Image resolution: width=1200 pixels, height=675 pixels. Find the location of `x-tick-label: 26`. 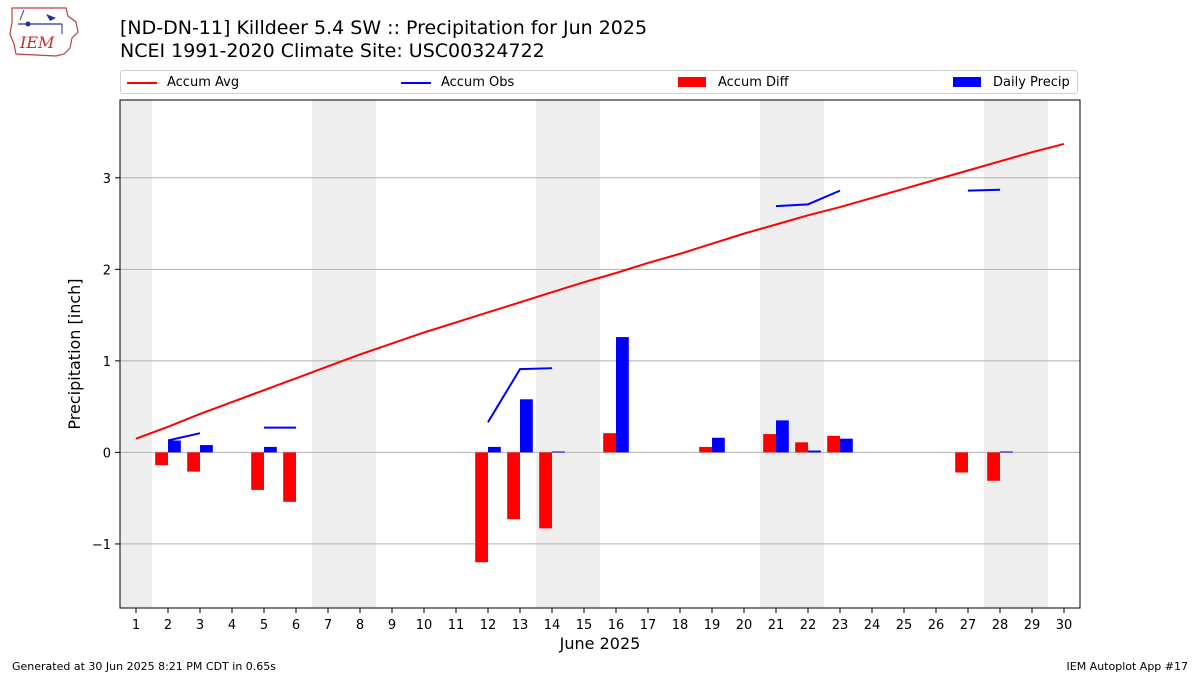

x-tick-label: 26 is located at coordinates (936, 625).